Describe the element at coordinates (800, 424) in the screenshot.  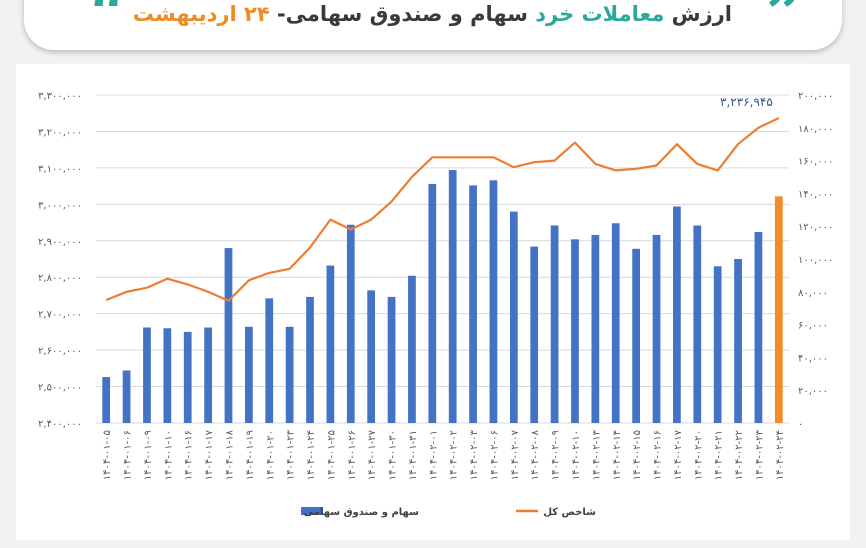
I see `y-right-tick-label: ۰` at that location.